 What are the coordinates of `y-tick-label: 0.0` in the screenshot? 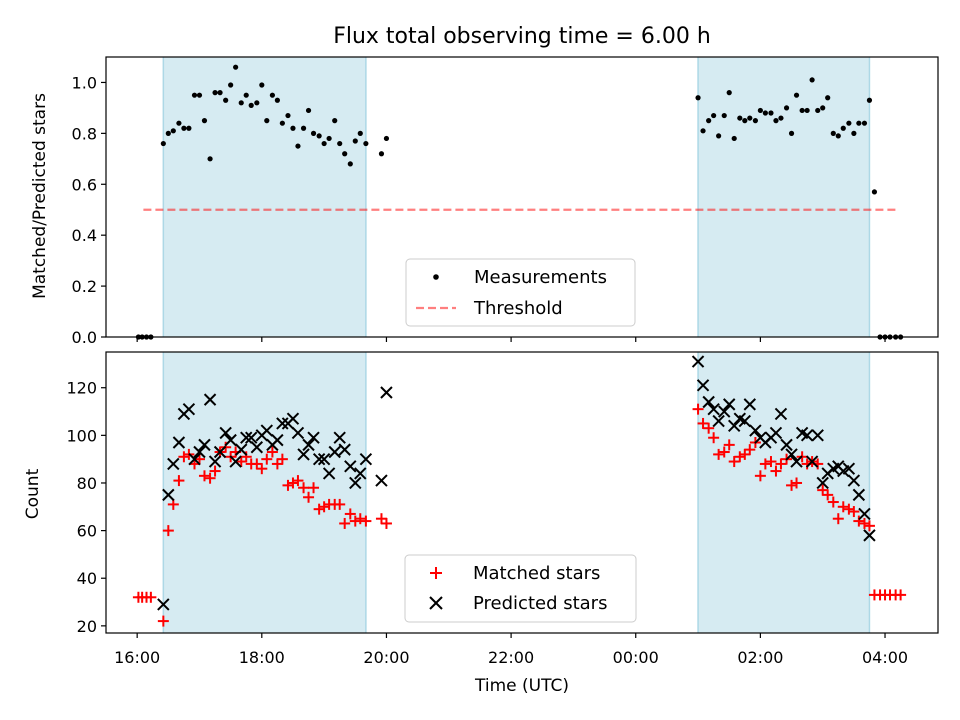 It's located at (84, 337).